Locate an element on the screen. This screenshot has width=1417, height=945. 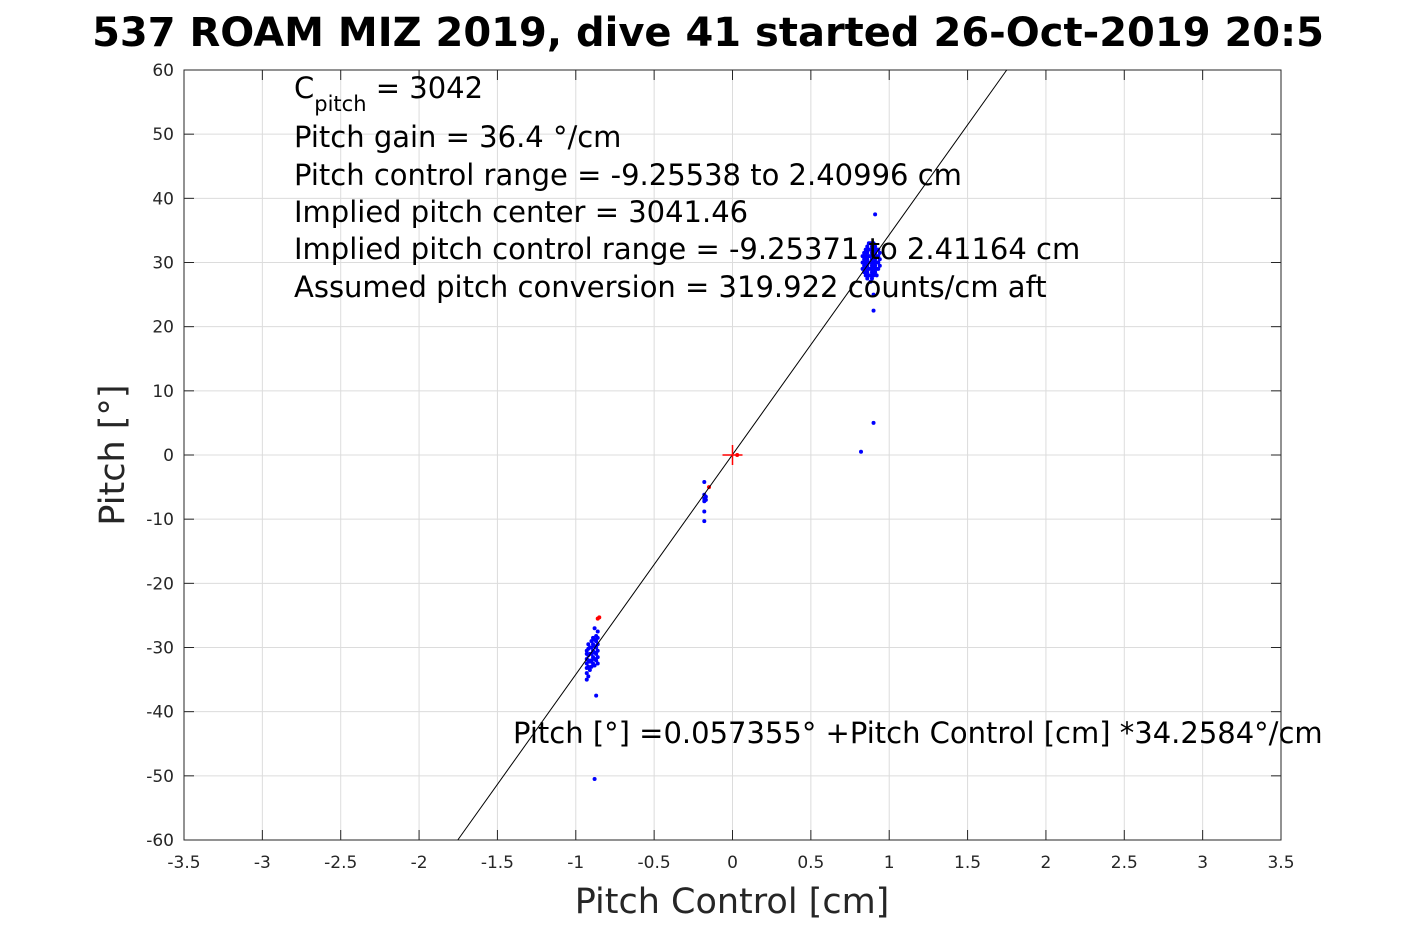
y-axis-label: Pitch [°] is located at coordinates (113, 454).